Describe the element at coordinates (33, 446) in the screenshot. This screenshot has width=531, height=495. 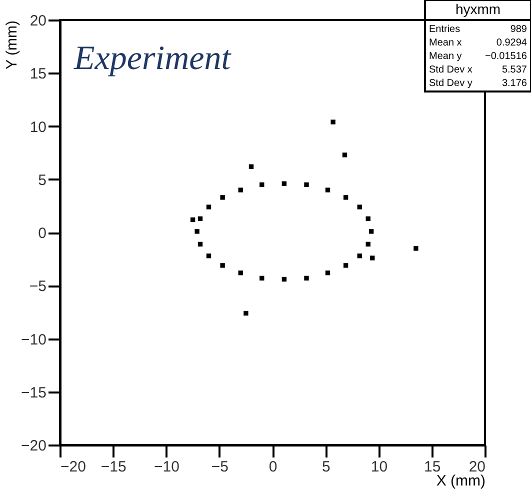
I see `y-tick-label: −20` at that location.